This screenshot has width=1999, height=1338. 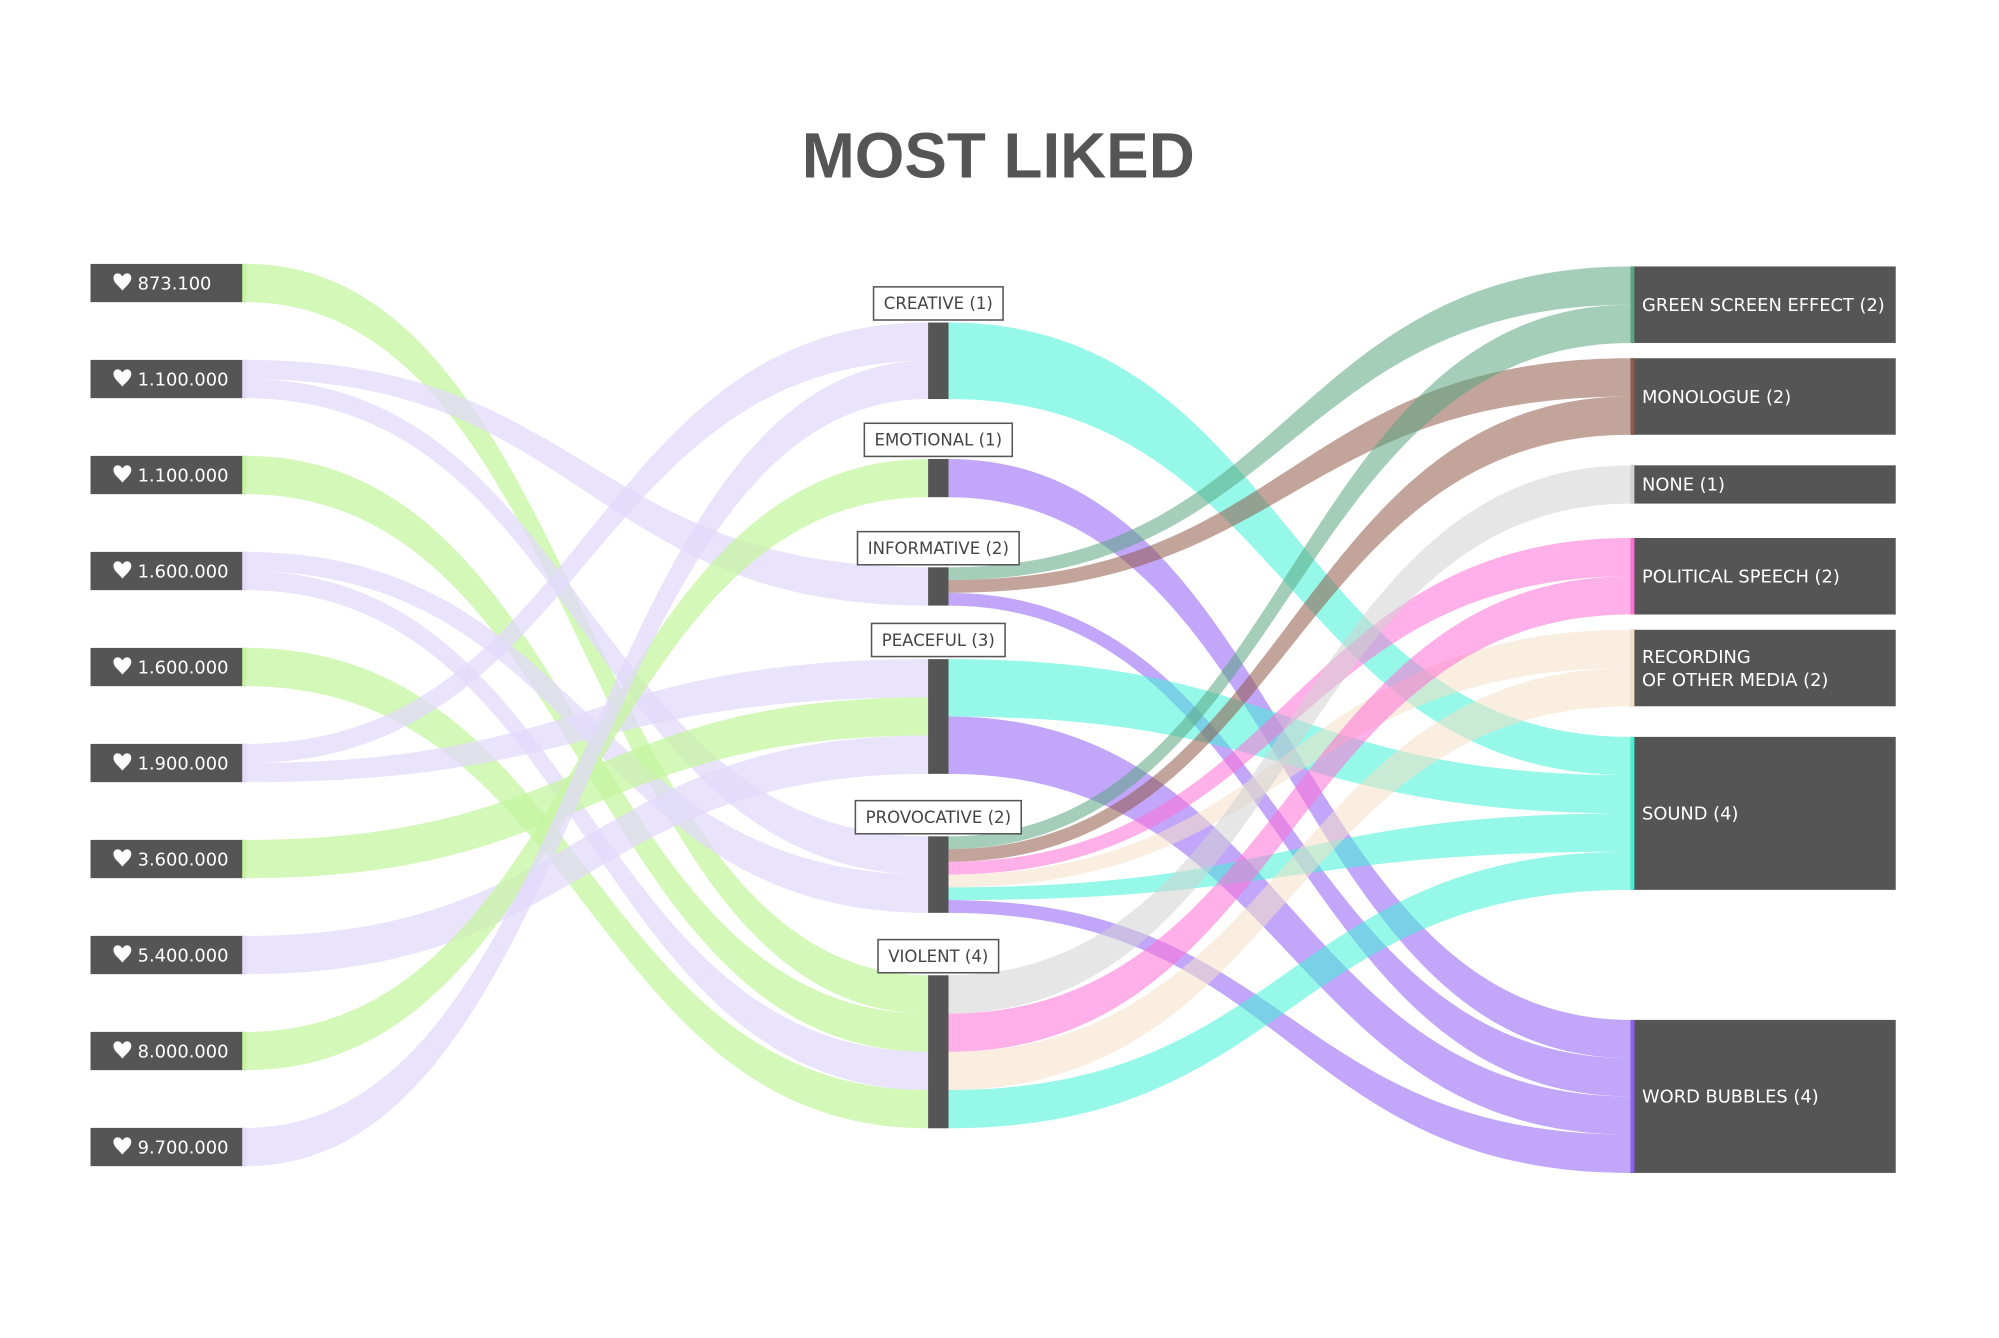 I want to click on effect-label: OF OTHER MEDIA (2), so click(x=1735, y=680).